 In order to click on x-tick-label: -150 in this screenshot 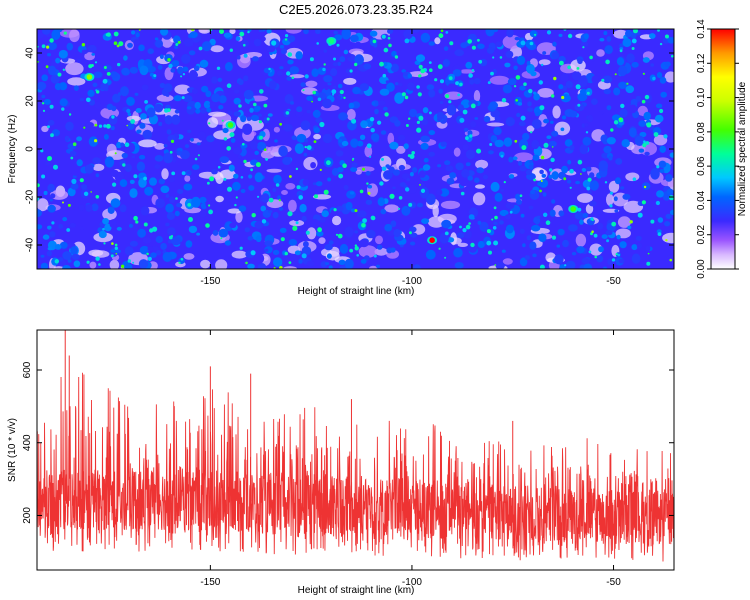, I will do `click(210, 582)`.